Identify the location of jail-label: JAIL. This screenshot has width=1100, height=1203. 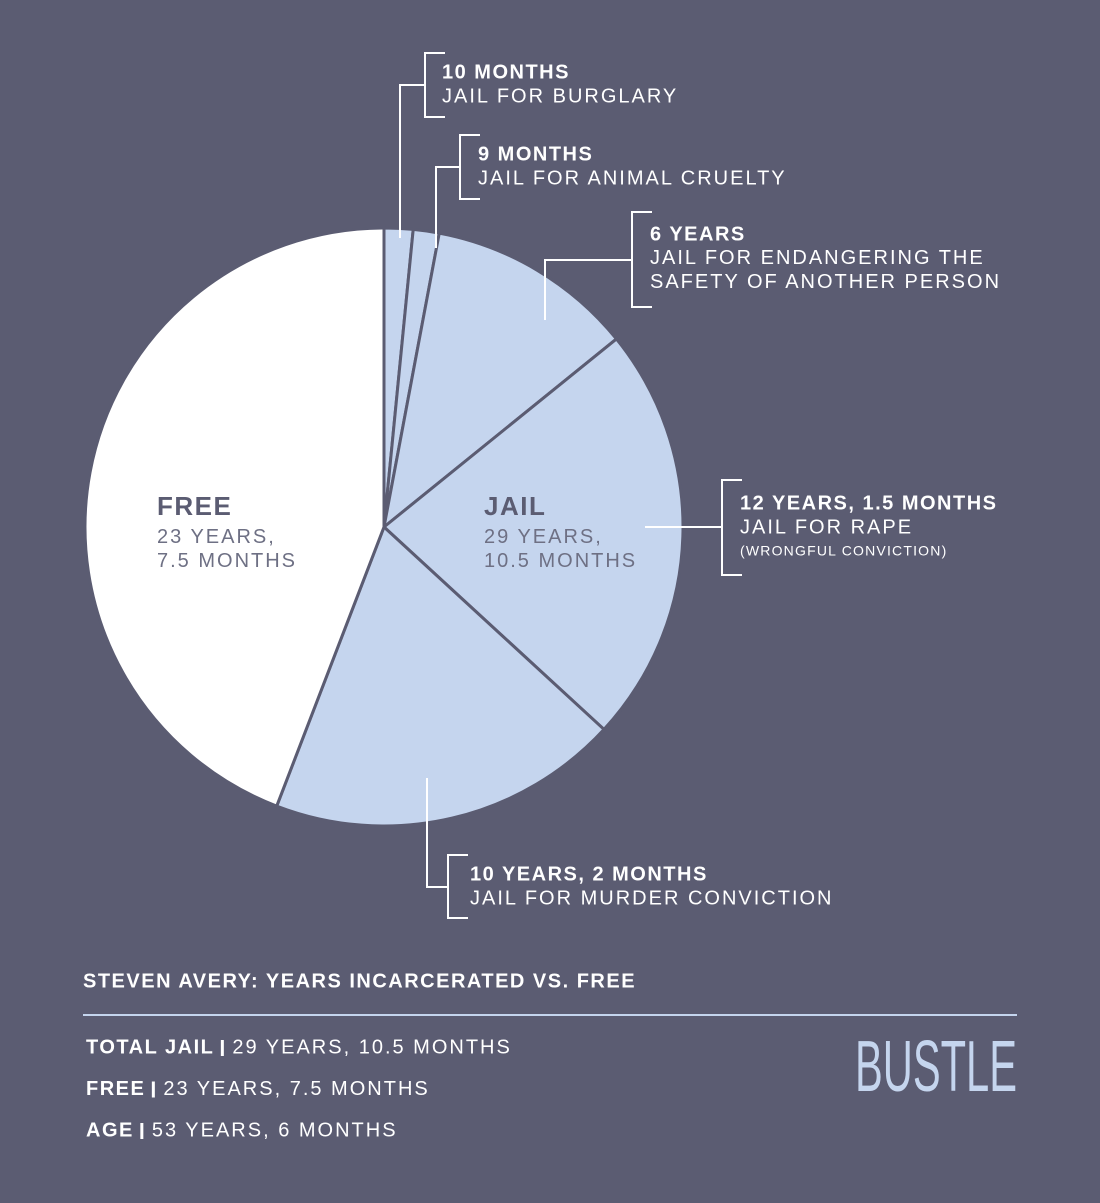
(515, 506).